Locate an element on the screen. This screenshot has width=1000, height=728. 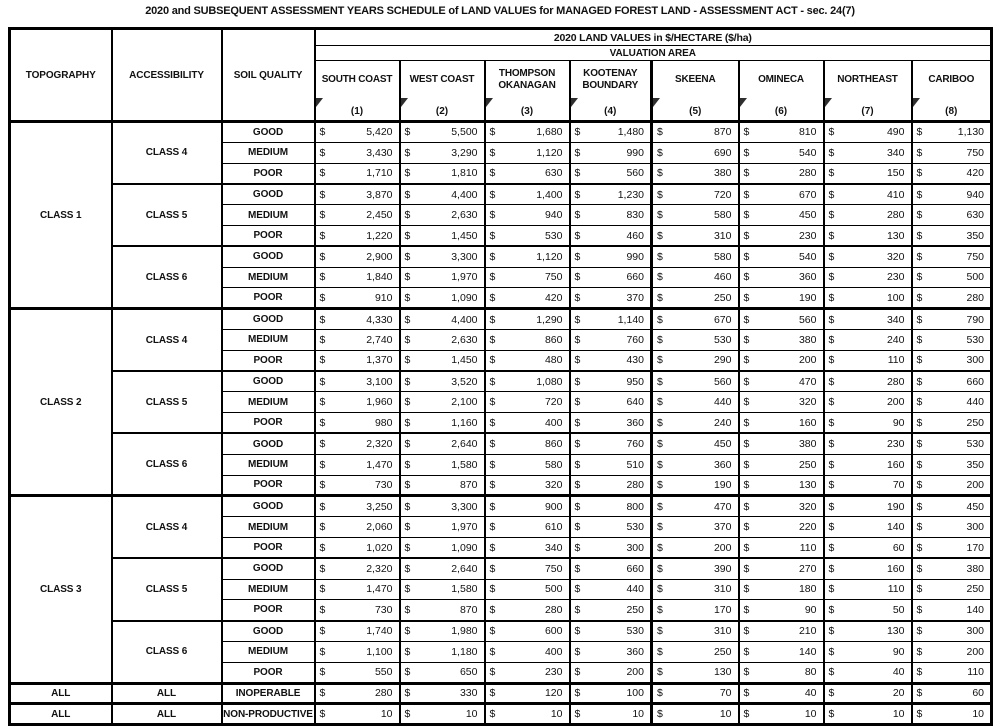
value-cell: $3,100 is located at coordinates (357, 381).